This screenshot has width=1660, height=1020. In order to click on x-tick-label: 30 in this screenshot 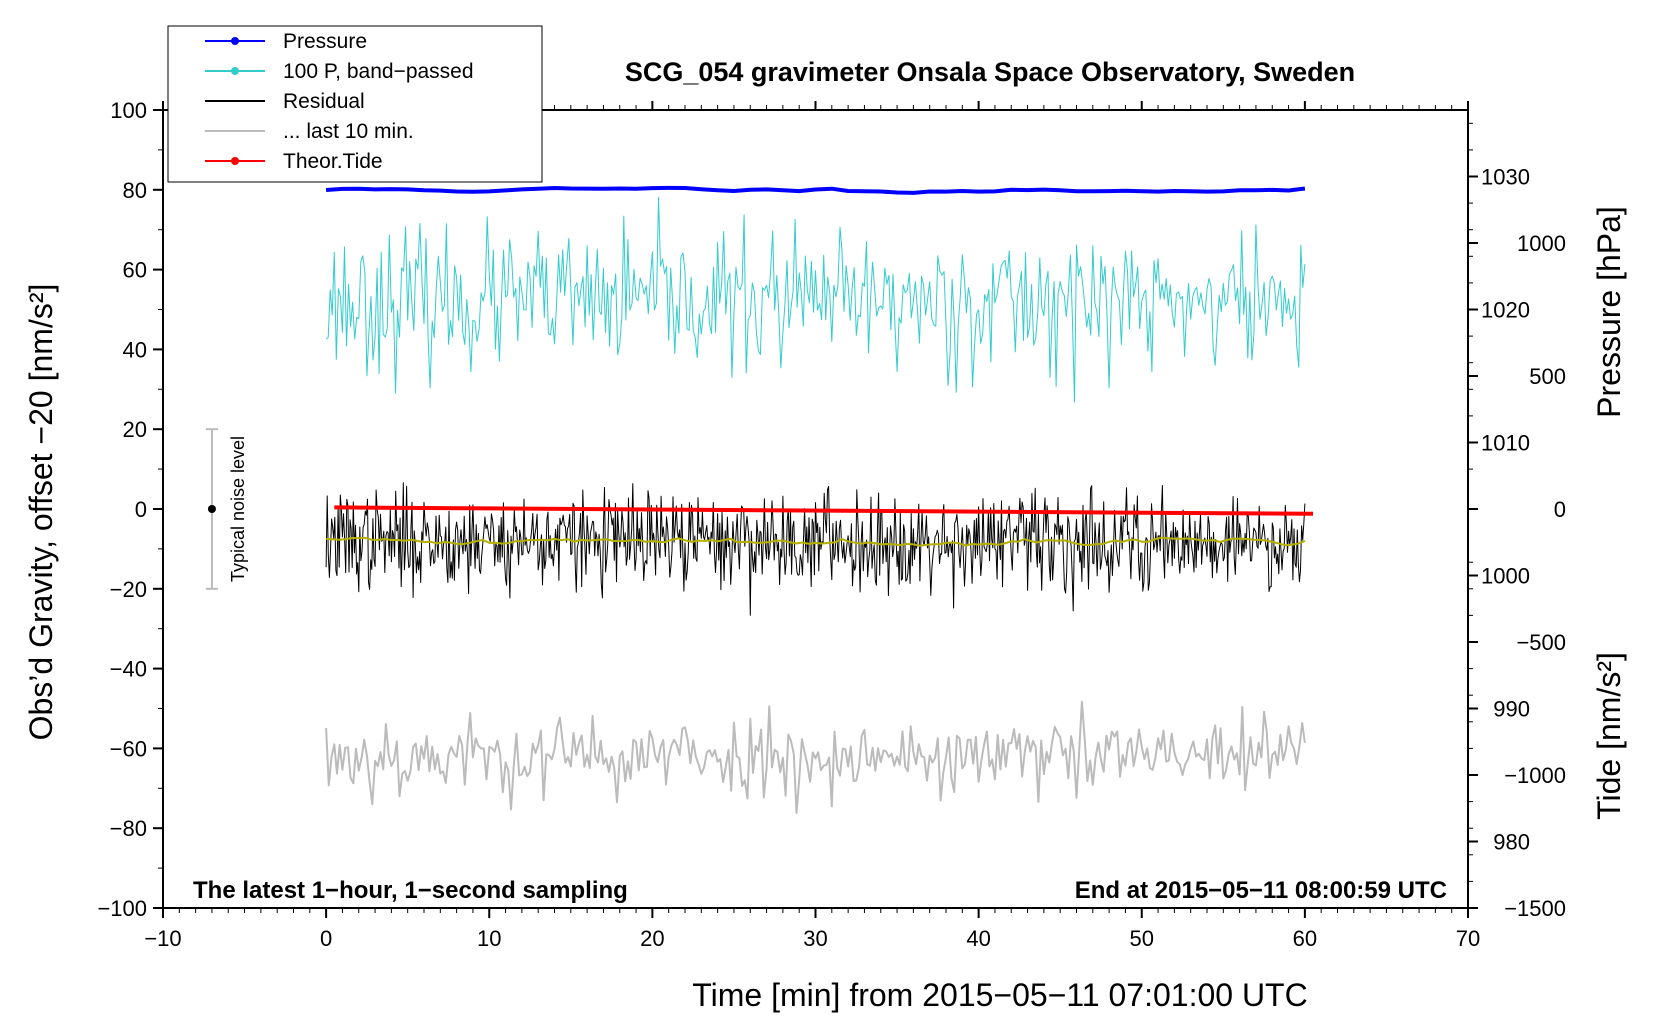, I will do `click(815, 938)`.